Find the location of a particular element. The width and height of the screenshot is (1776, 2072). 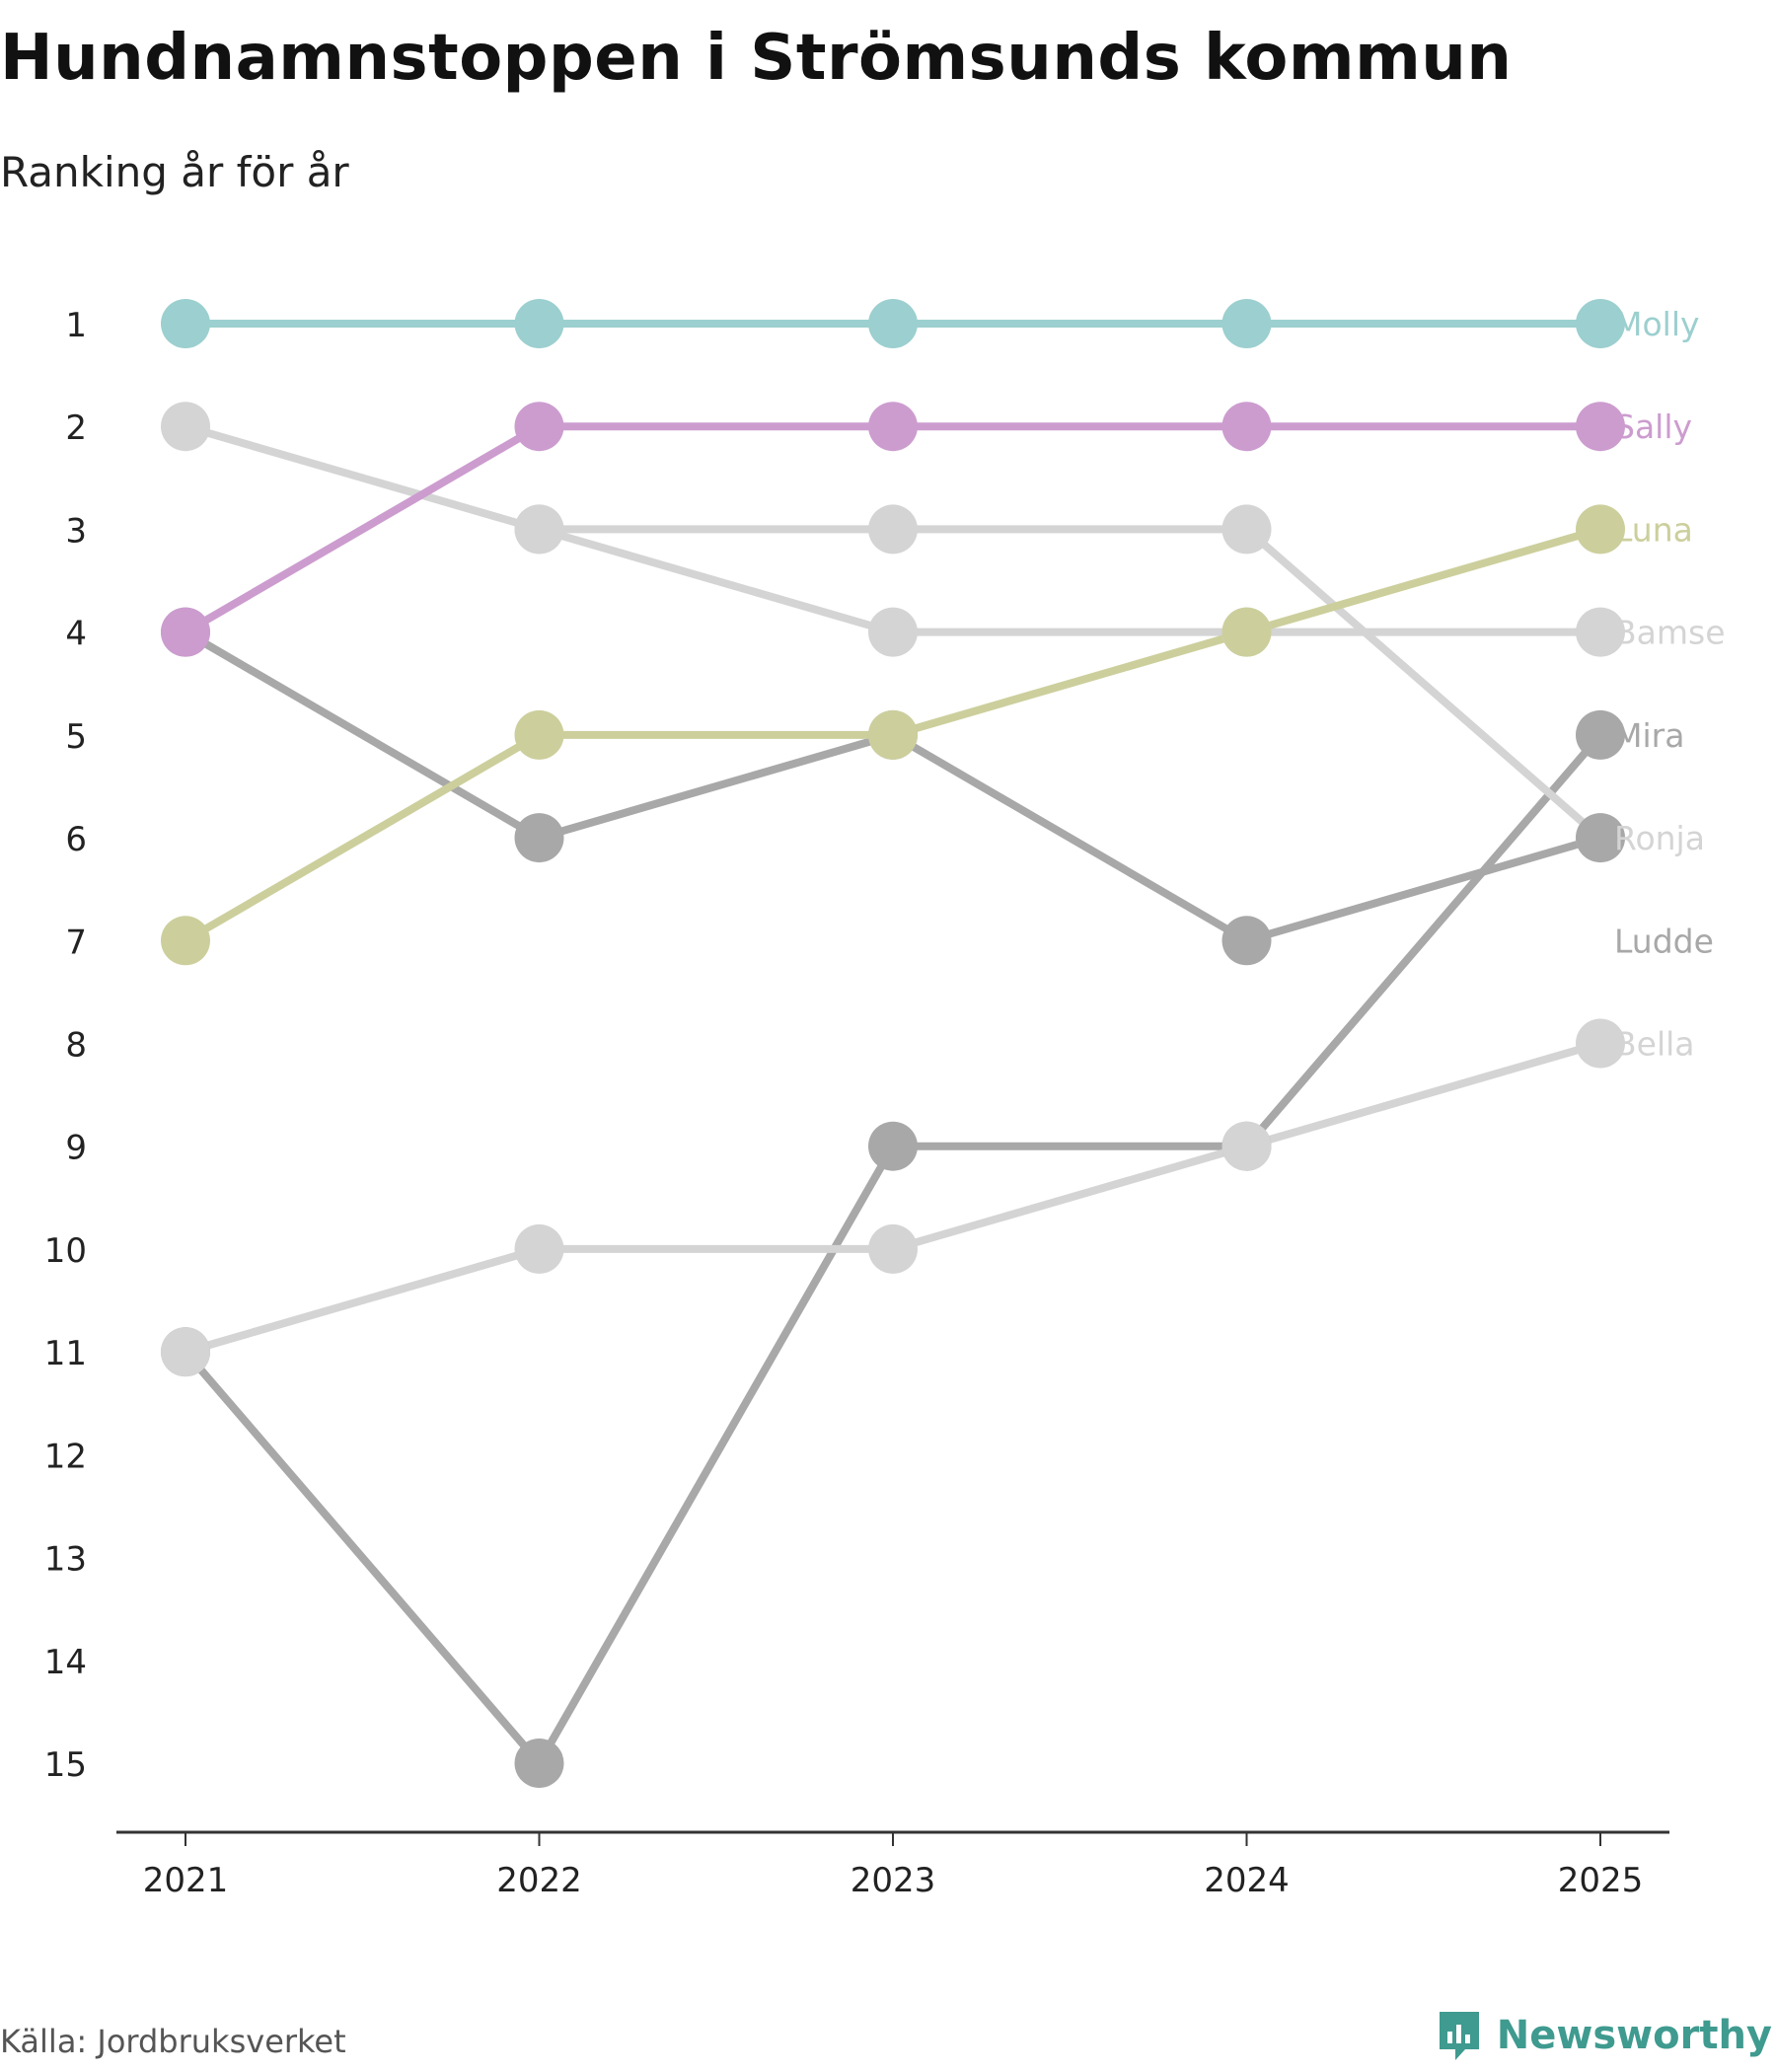

x-axis: 2021 2022 2023 2024 2025 is located at coordinates (892, 1865).